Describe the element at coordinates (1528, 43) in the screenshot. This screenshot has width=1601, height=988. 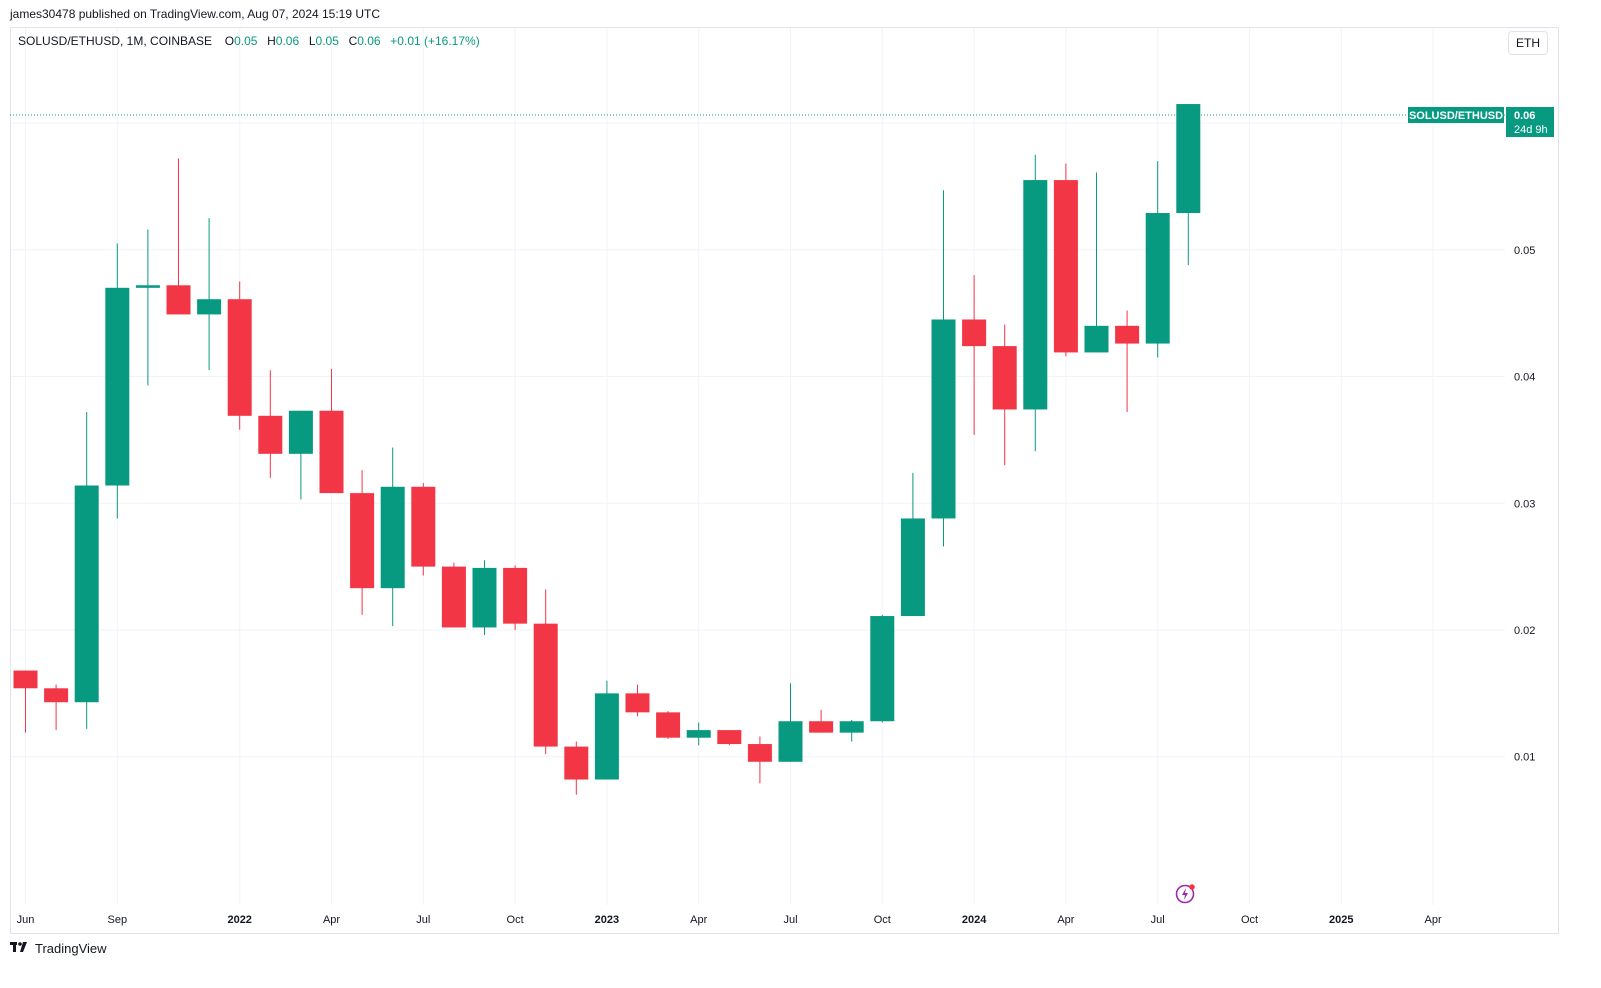
I see `currency-button: ETH` at that location.